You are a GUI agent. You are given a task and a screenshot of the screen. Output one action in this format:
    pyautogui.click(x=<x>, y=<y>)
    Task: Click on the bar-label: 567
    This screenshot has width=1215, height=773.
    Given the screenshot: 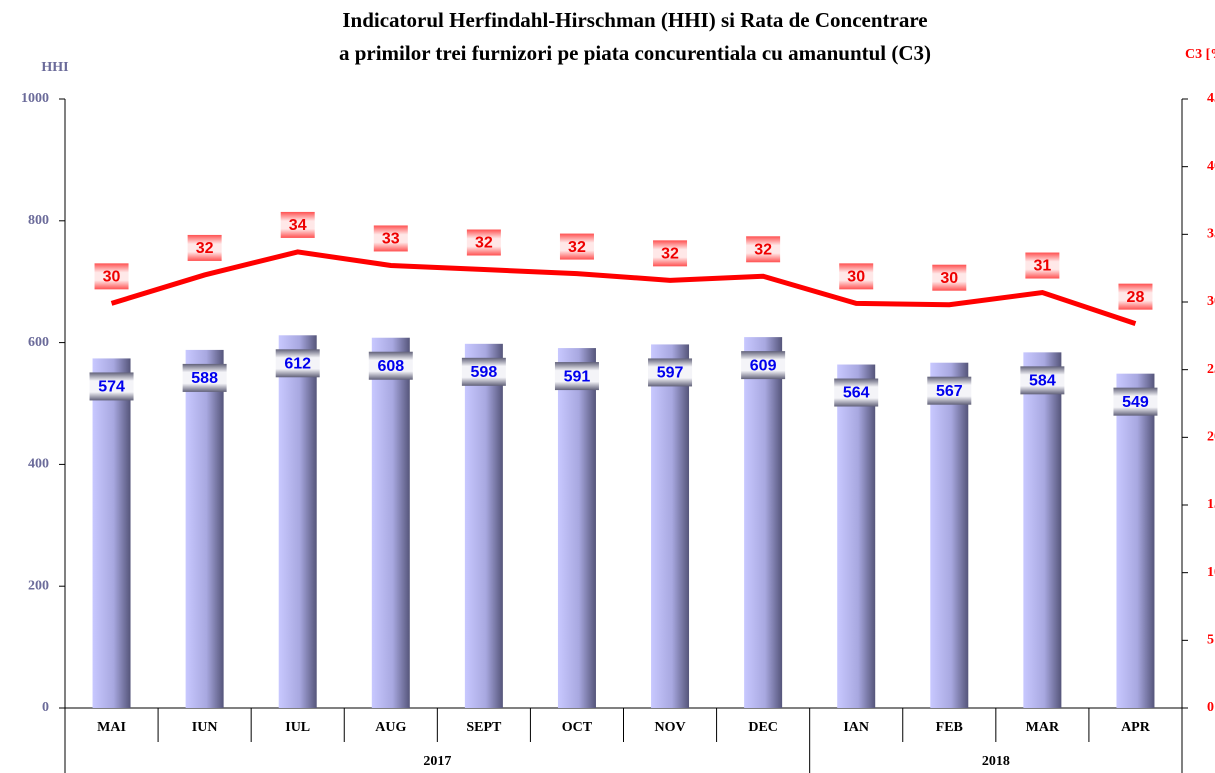 What is the action you would take?
    pyautogui.click(x=949, y=391)
    